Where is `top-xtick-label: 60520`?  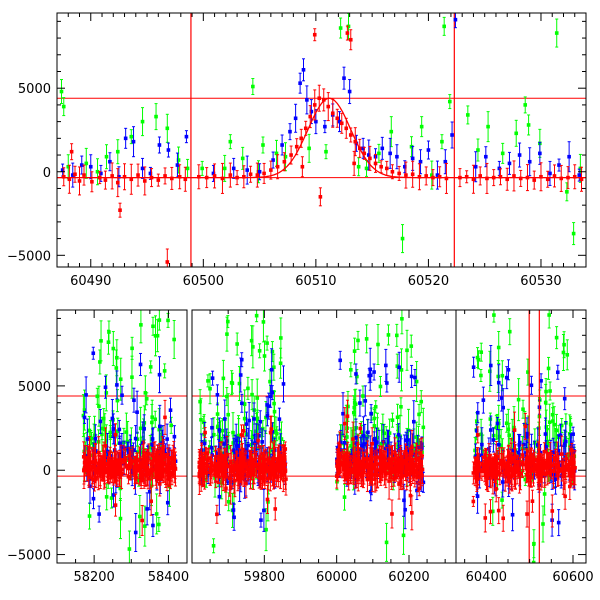 top-xtick-label: 60520 is located at coordinates (428, 281).